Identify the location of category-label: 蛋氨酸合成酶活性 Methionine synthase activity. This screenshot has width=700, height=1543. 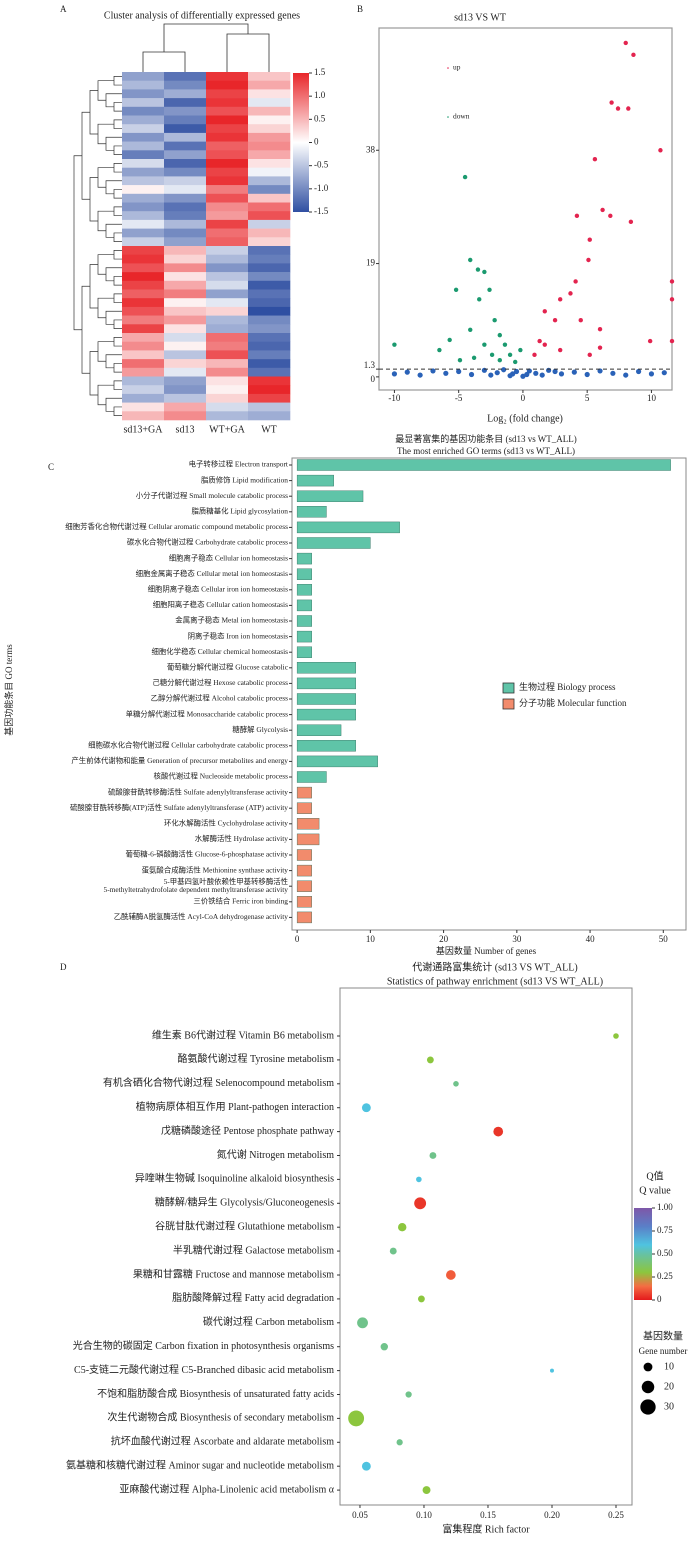
(215, 869).